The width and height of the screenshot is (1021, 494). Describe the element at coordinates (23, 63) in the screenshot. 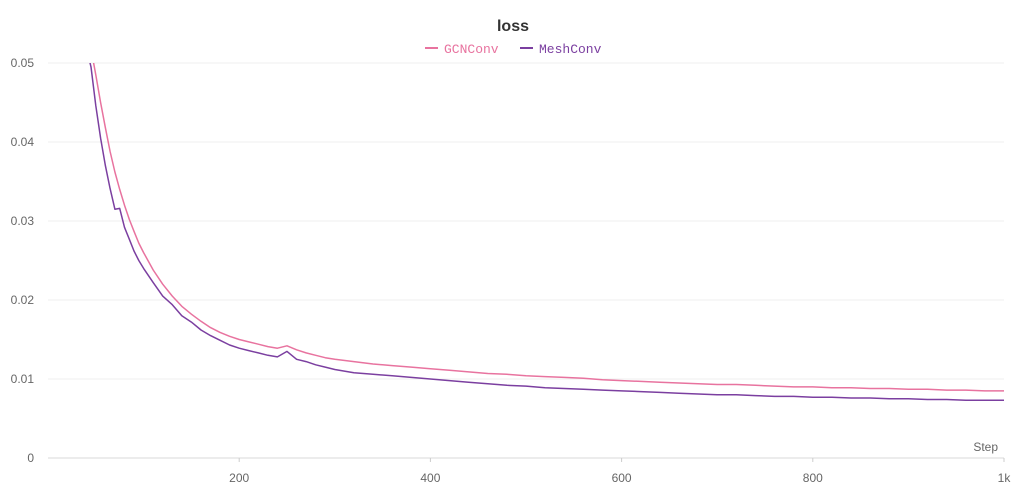

I see `y-tick-label: 0.05` at that location.